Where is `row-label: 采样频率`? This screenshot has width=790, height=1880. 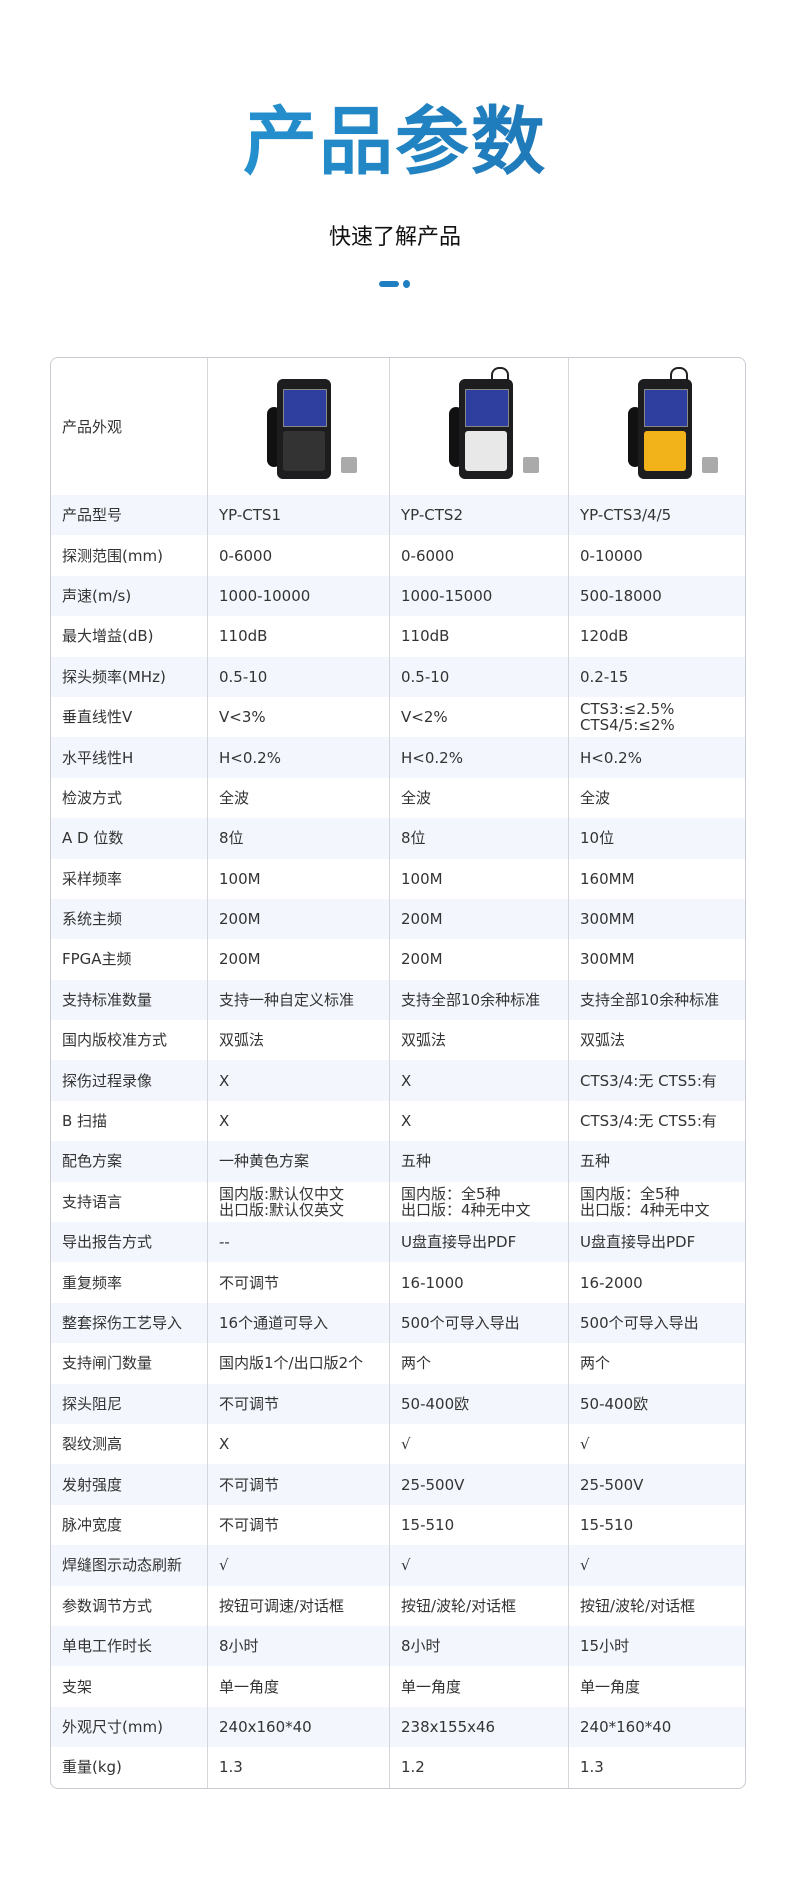 row-label: 采样频率 is located at coordinates (92, 878).